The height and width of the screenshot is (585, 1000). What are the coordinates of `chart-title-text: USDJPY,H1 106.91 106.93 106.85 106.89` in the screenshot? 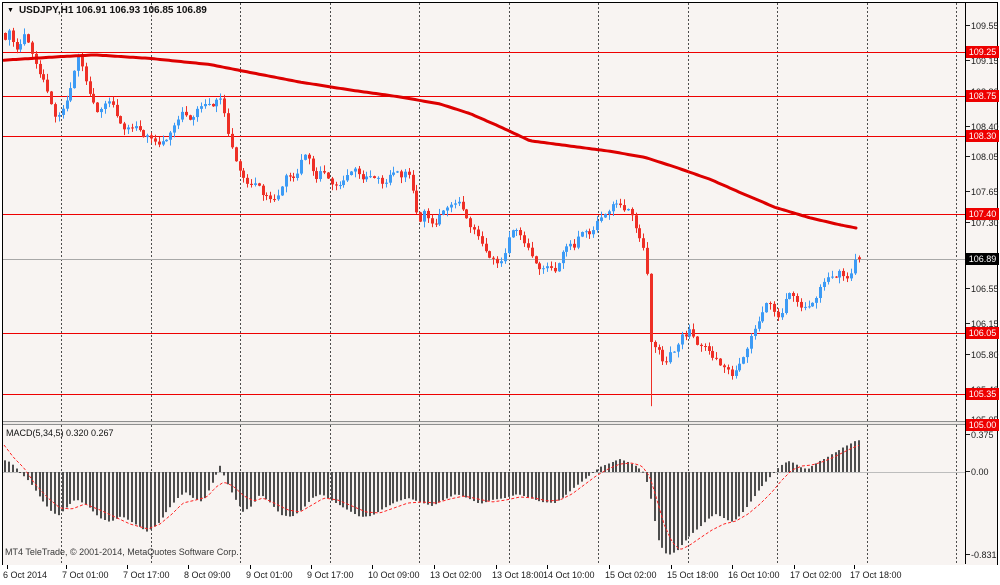 It's located at (112, 10).